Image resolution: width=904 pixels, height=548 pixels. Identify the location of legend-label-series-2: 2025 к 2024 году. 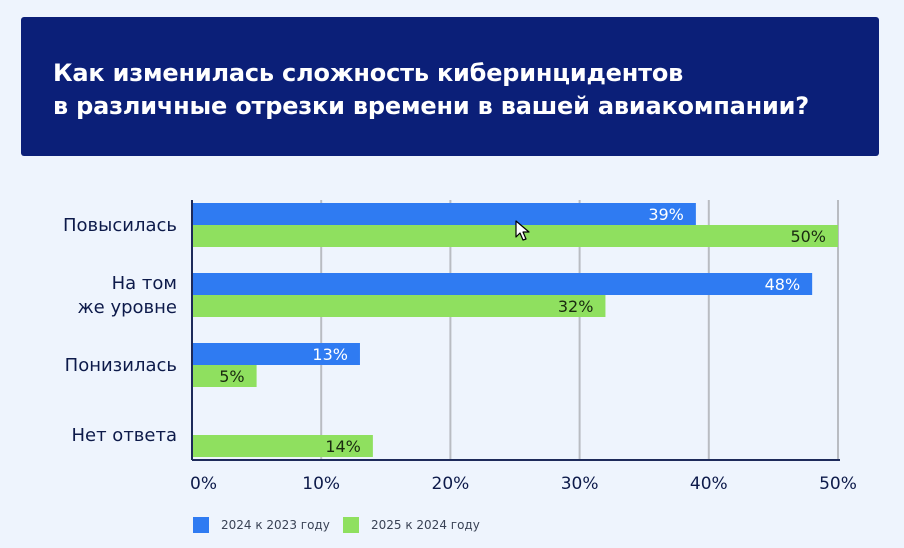
(425, 525).